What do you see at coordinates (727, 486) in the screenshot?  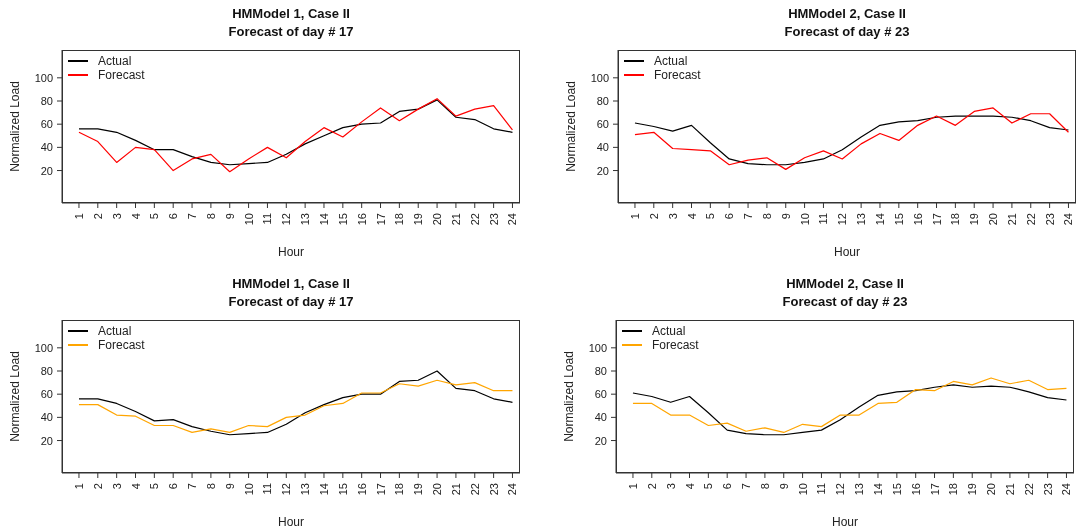 I see `x-tick-label: 6` at bounding box center [727, 486].